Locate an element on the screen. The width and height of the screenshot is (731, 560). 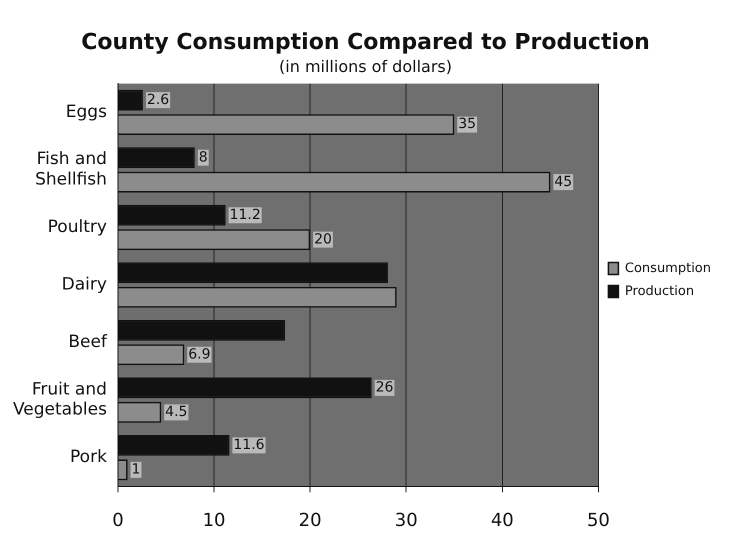
x-tick-label: 50 is located at coordinates (598, 520).